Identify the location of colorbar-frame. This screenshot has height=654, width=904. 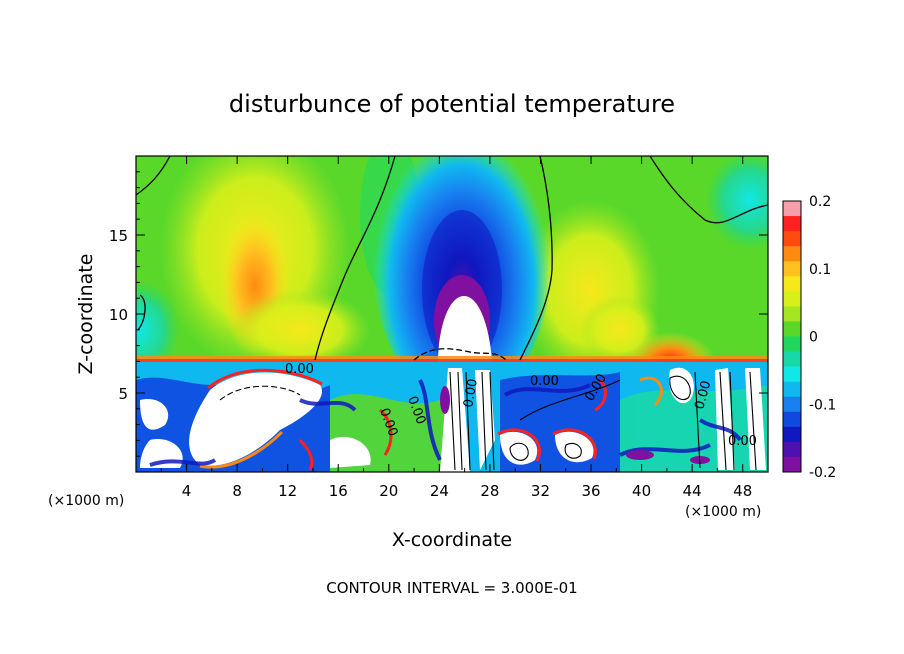
(792, 336).